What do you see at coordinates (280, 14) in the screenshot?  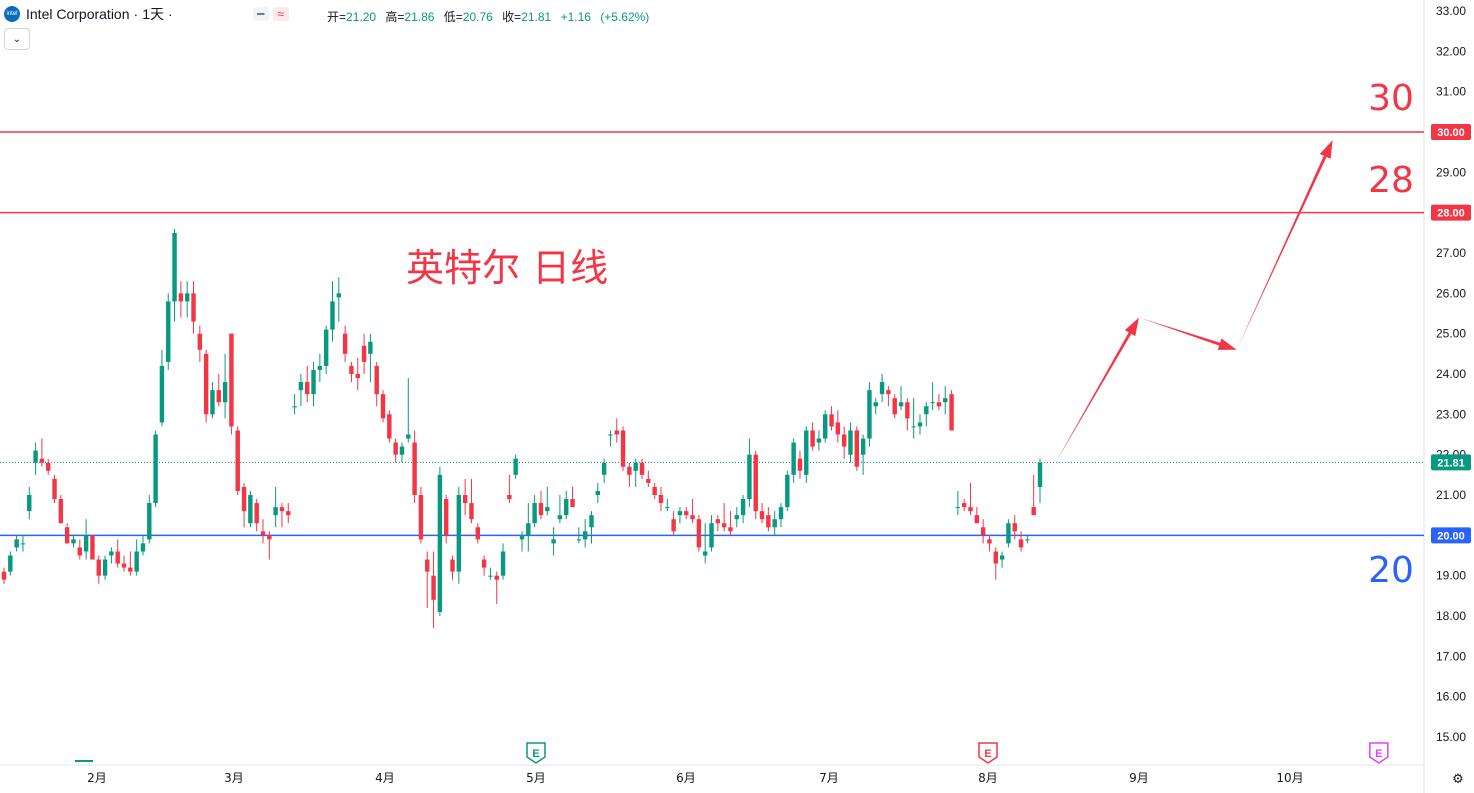 I see `approx-icon: ≈` at bounding box center [280, 14].